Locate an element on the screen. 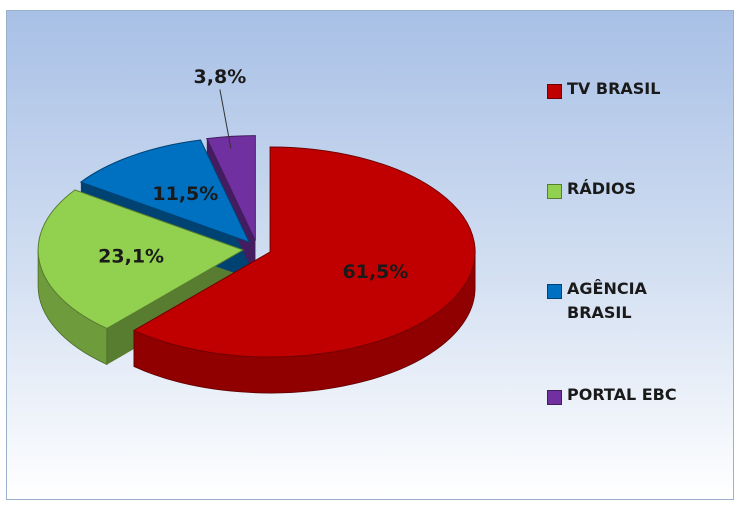 Image resolution: width=740 pixels, height=506 pixels. legend-item: RÁDIOS is located at coordinates (617, 190).